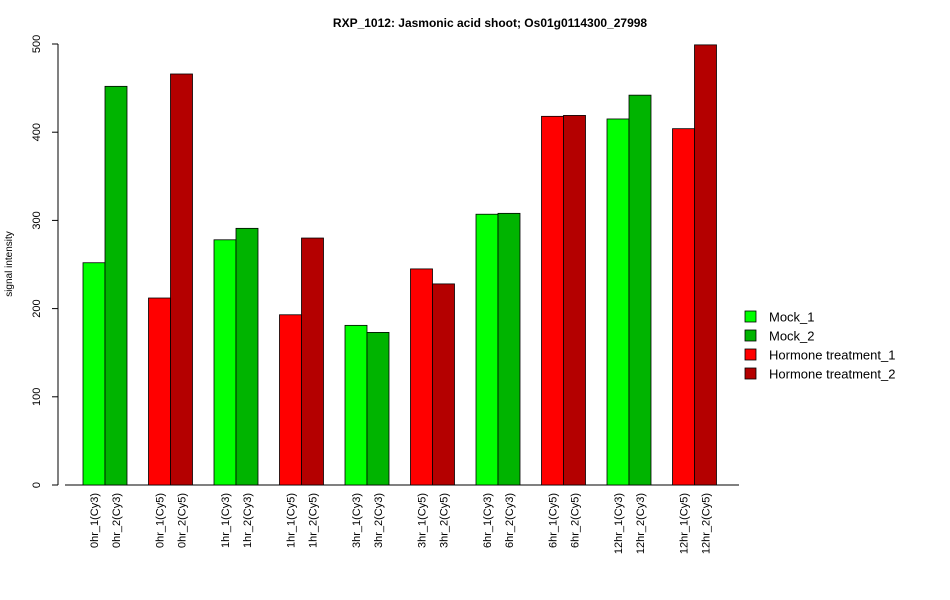 The height and width of the screenshot is (600, 950). I want to click on x-tick-label: 1hr_1(Cy5), so click(292, 520).